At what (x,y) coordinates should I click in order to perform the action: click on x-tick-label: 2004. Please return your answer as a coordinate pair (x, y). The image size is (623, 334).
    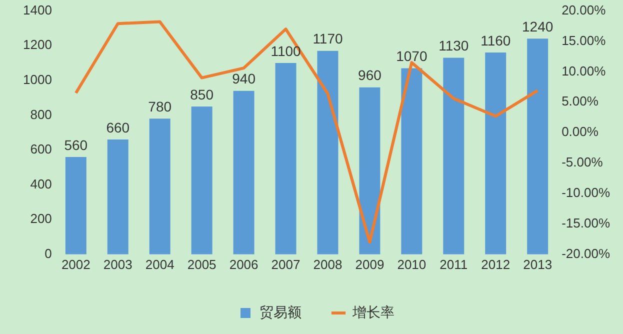
    Looking at the image, I should click on (159, 264).